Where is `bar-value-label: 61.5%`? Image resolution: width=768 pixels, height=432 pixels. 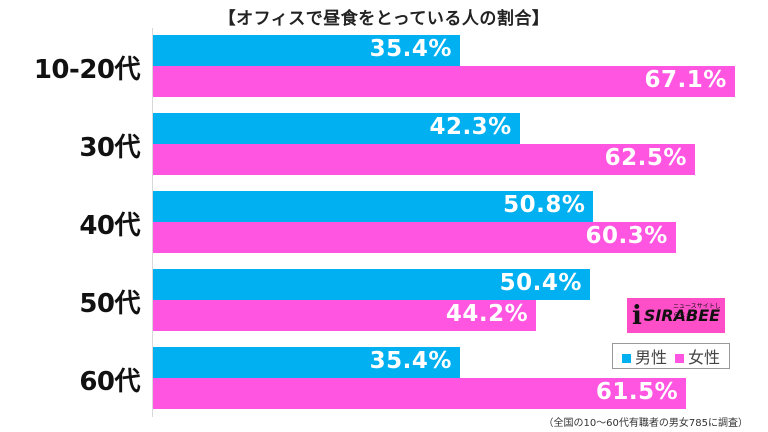 bar-value-label: 61.5% is located at coordinates (637, 392).